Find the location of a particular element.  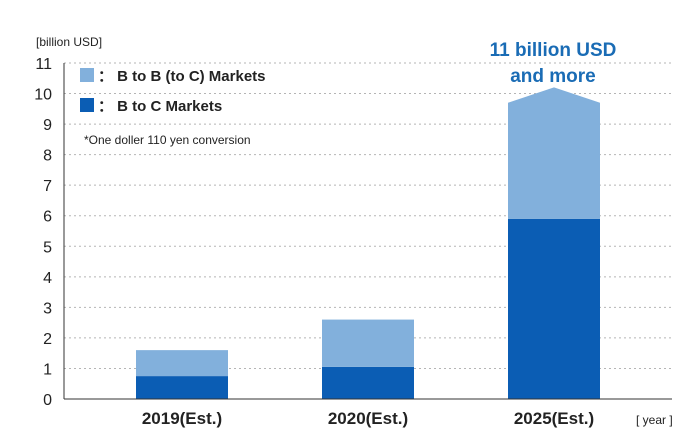

y-tick-label: 5 is located at coordinates (47, 247).